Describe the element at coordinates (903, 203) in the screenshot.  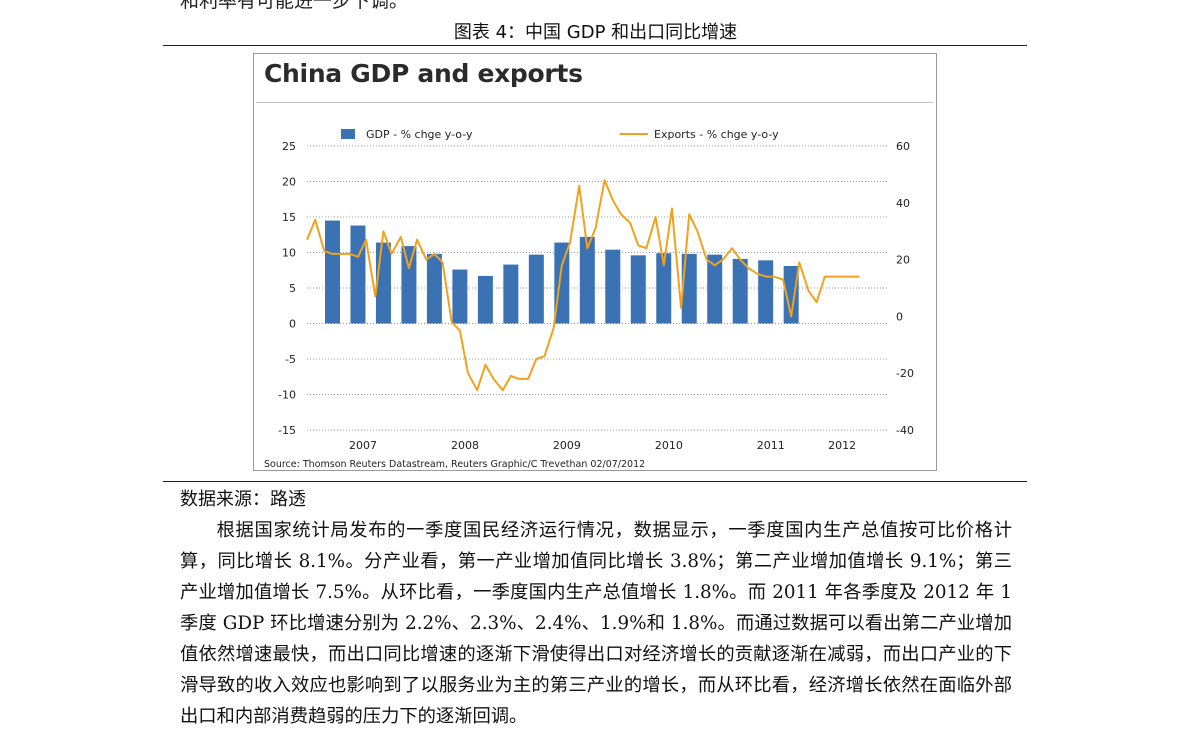
I see `right-axis-tick-label: 40` at that location.